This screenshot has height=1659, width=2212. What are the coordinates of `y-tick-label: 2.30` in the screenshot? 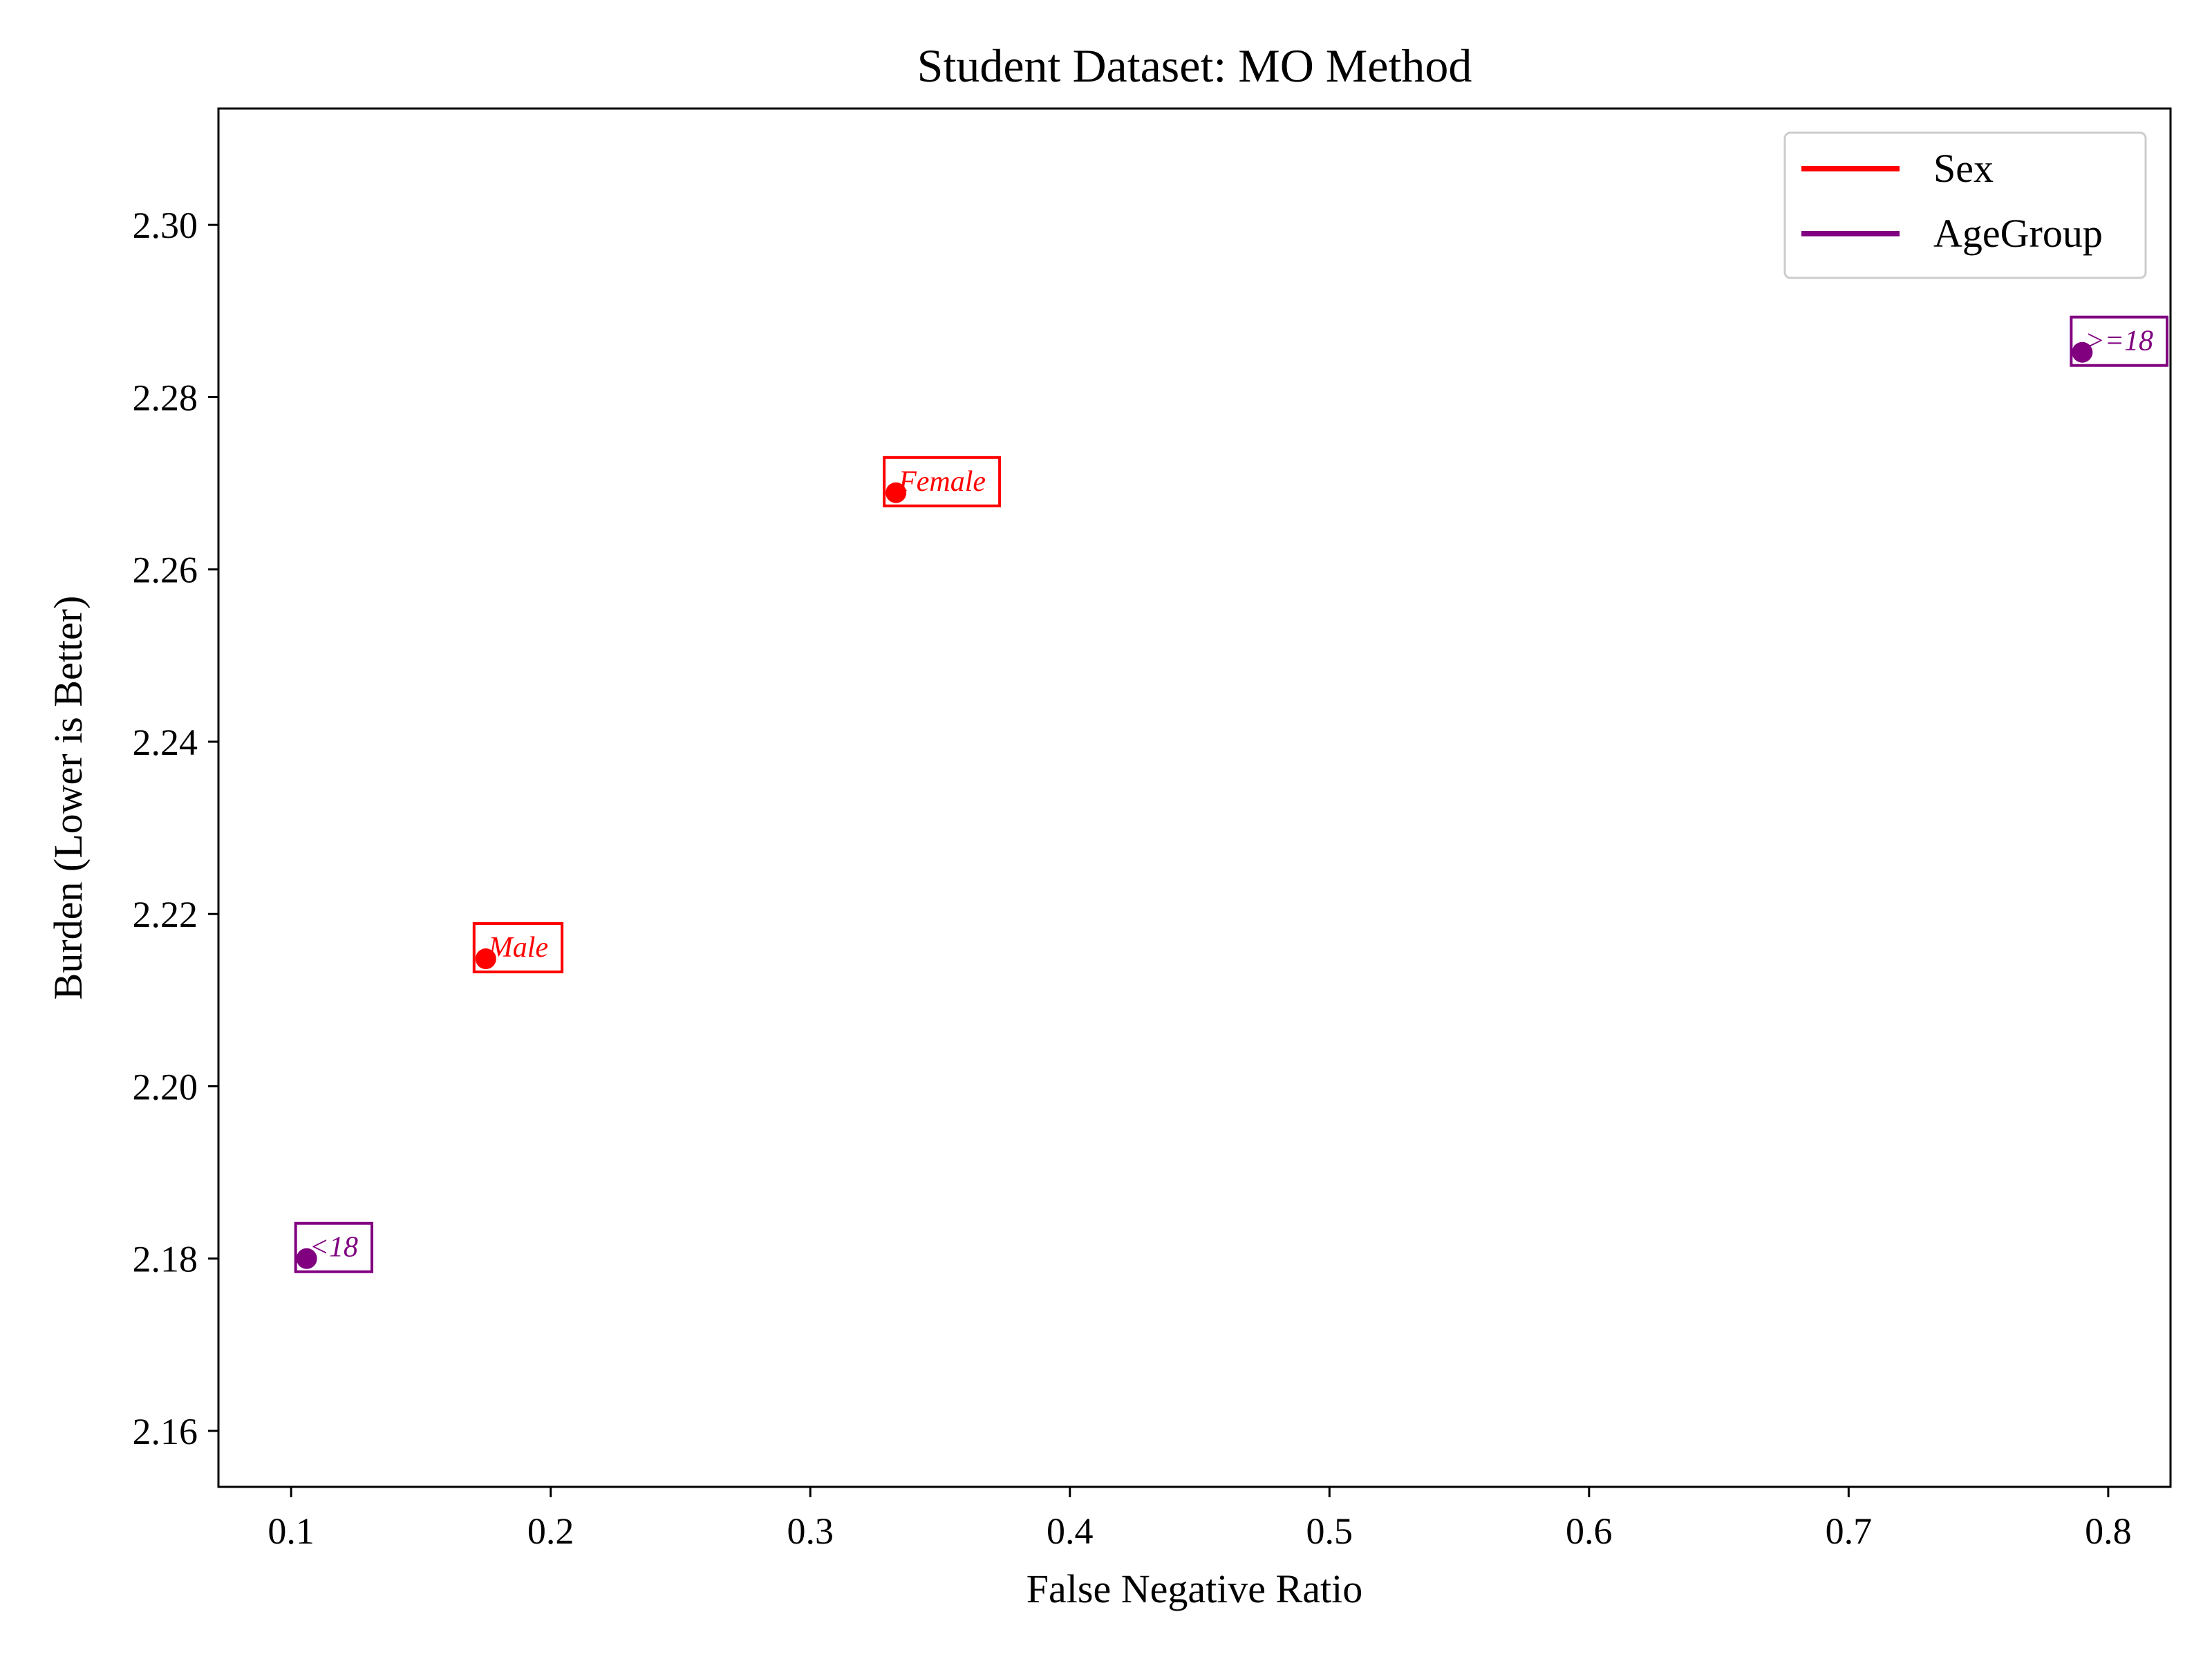 It's located at (165, 225).